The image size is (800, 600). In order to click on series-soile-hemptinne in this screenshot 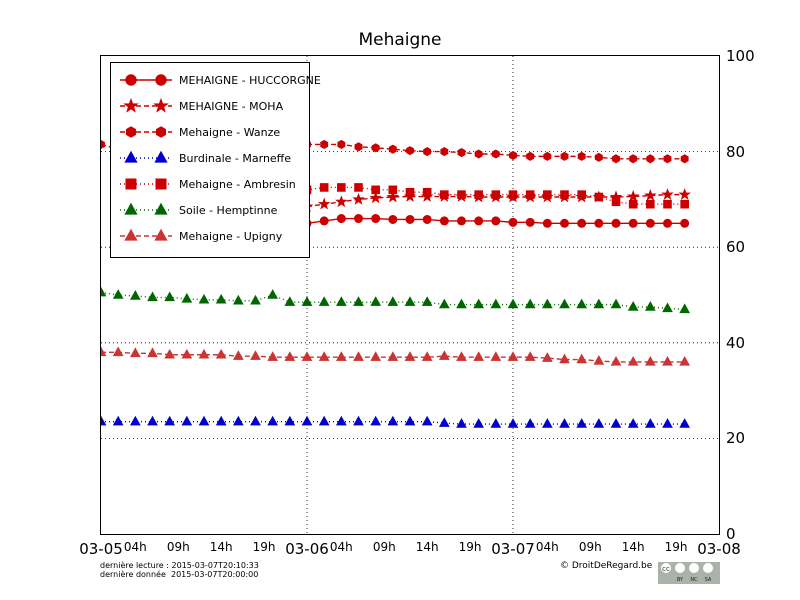, I will do `click(396, 300)`.